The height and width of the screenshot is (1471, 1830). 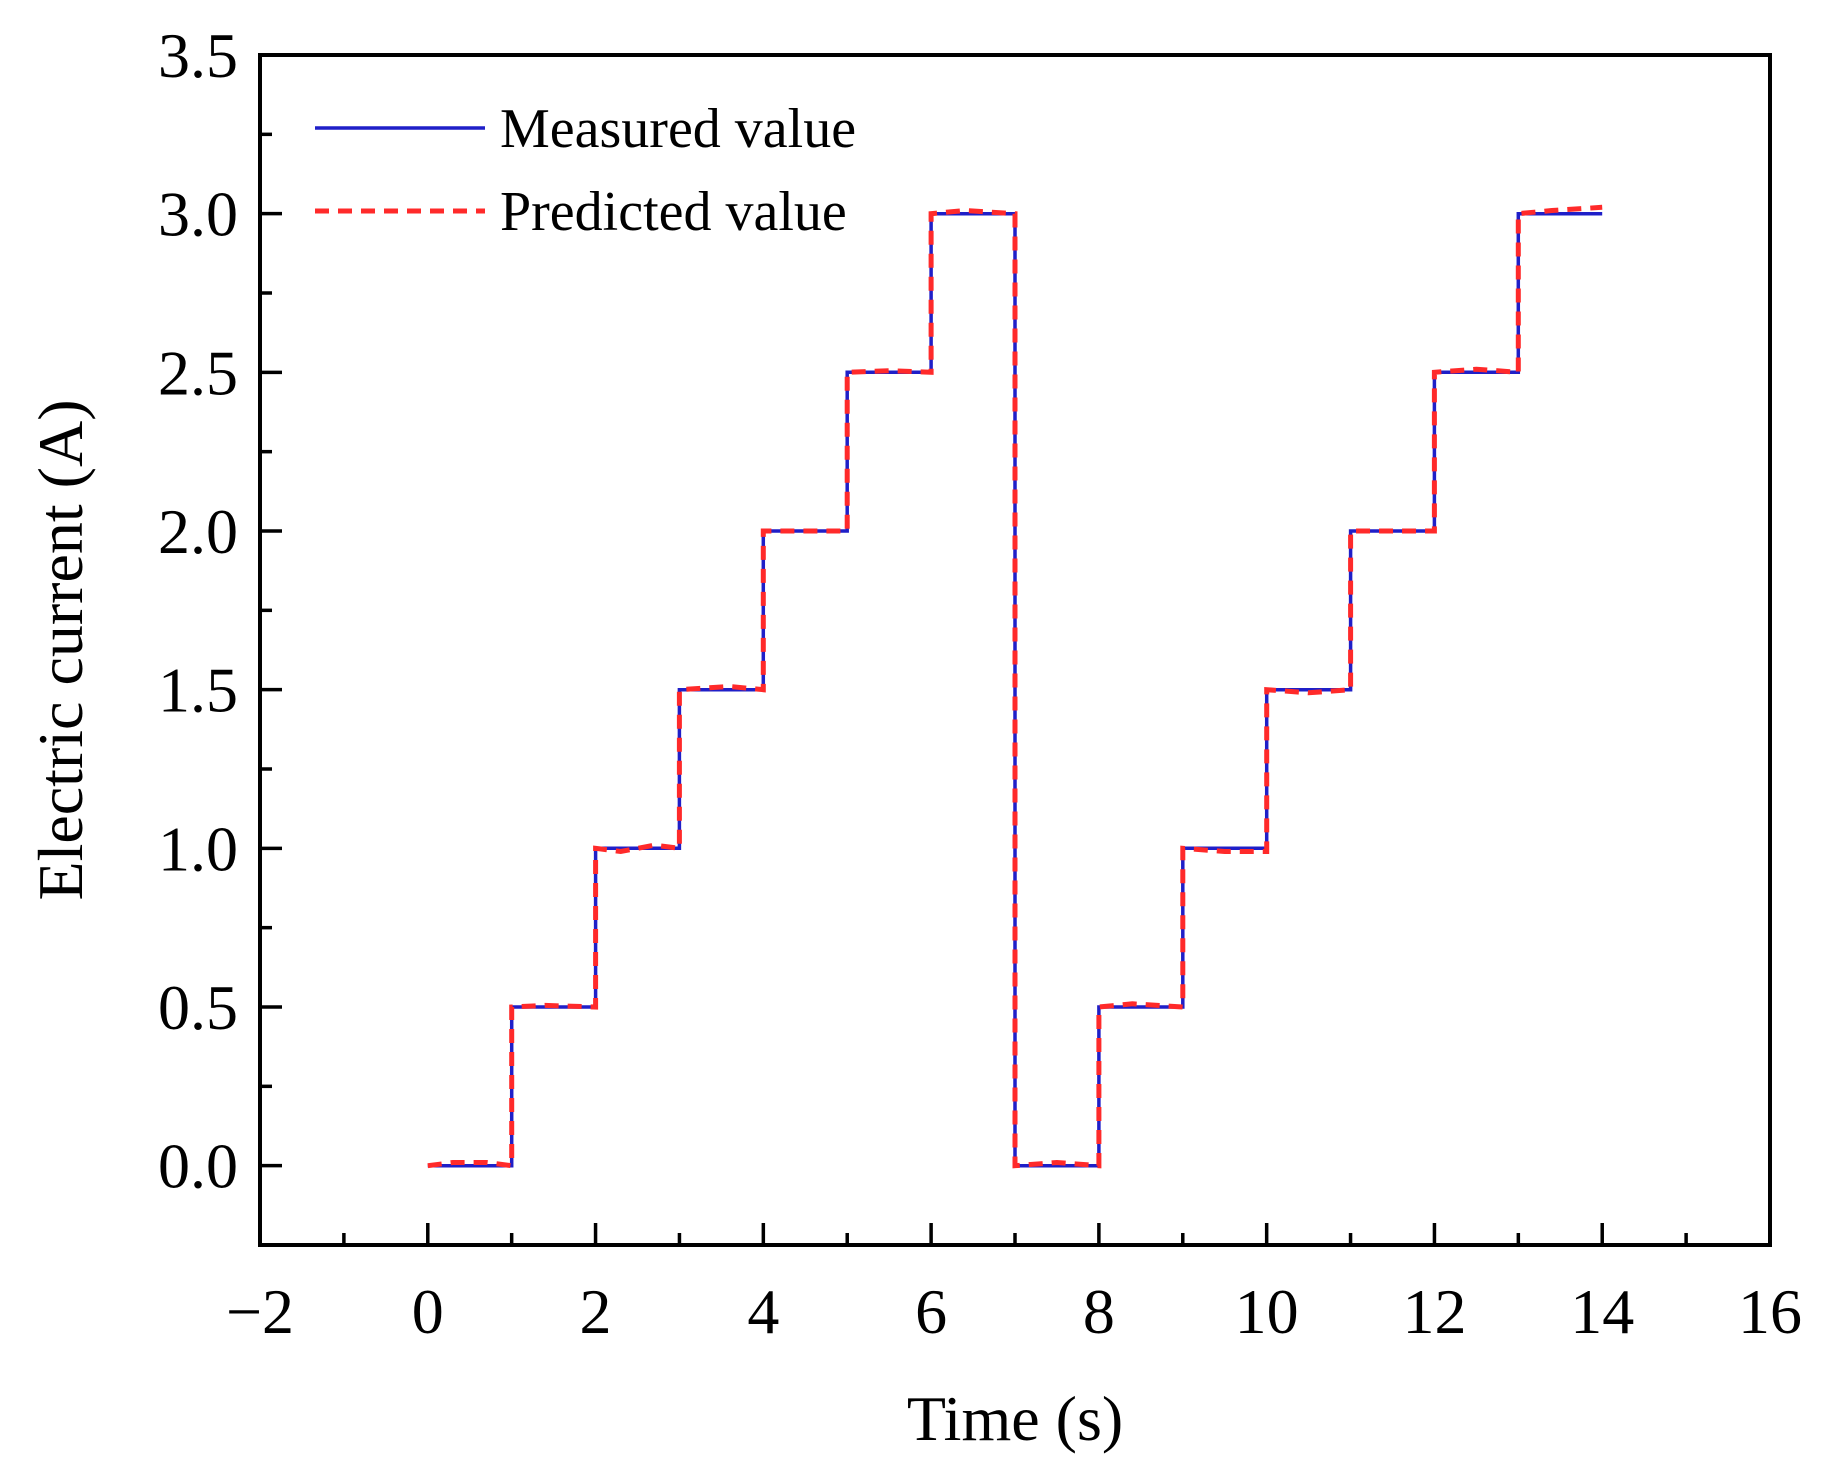 I want to click on y-tick-label: 0.5, so click(x=198, y=1007).